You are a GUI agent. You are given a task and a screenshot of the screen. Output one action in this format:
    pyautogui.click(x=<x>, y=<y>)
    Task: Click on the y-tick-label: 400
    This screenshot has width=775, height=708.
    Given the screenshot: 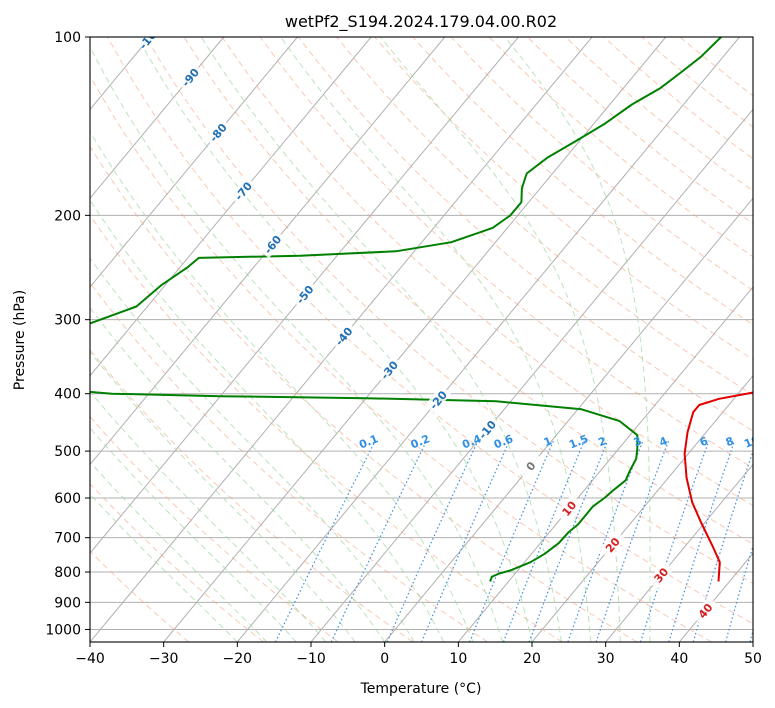 What is the action you would take?
    pyautogui.click(x=67, y=395)
    